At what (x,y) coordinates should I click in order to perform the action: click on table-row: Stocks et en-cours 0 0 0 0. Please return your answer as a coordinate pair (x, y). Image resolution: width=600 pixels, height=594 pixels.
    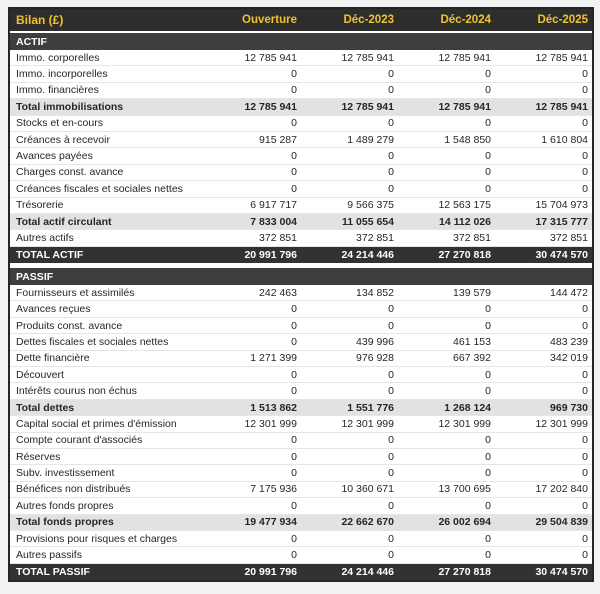
    Looking at the image, I should click on (301, 123).